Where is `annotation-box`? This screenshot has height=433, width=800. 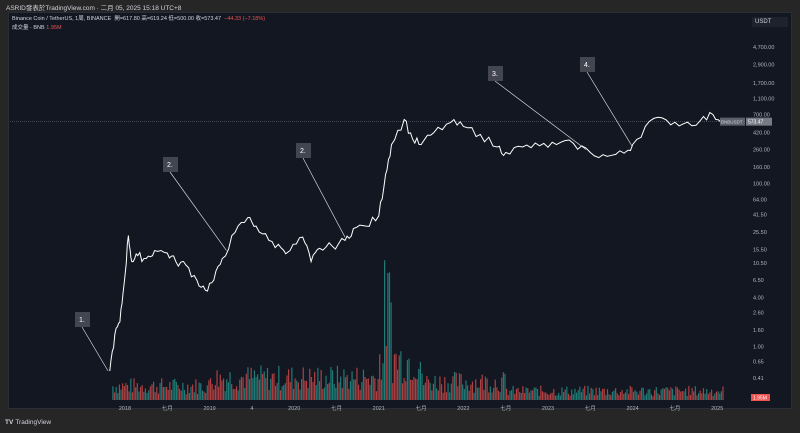
annotation-box is located at coordinates (587, 64).